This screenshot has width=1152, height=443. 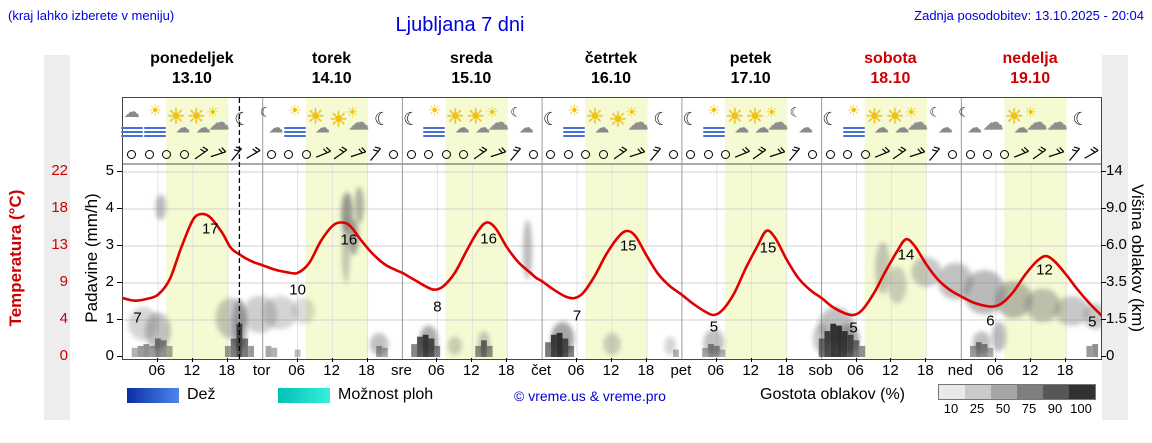 I want to click on precip-tick-1: 1, so click(x=109, y=318).